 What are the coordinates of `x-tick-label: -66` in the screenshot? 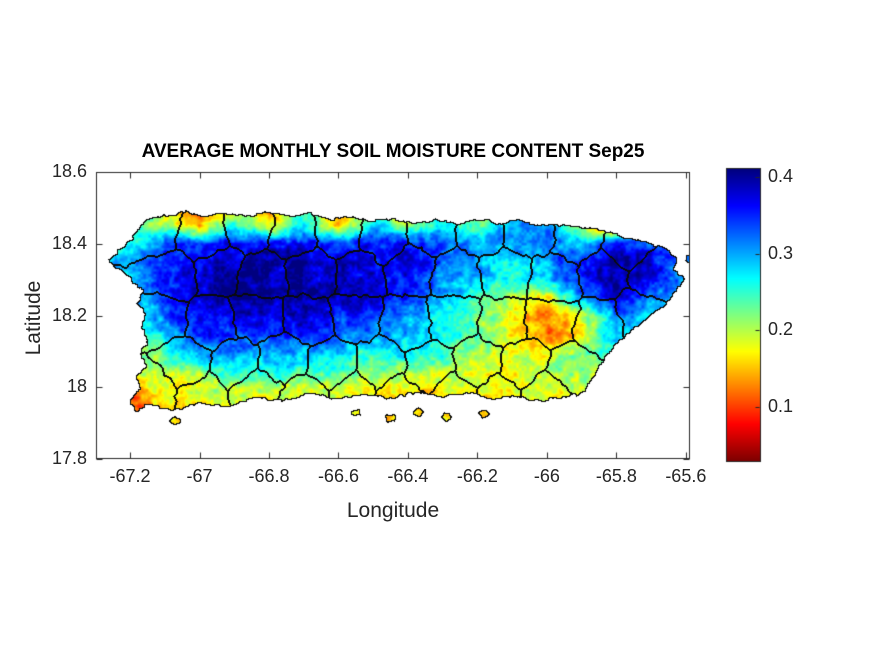 It's located at (546, 476).